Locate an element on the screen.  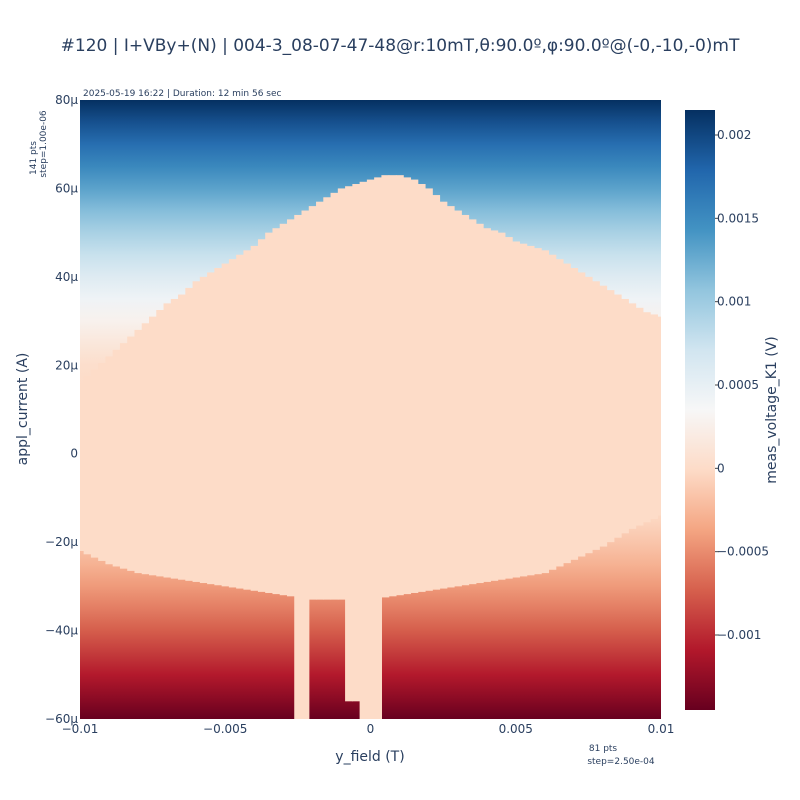
x-axis-ticks: −0.01 −0.005 0 0.005 0.01 is located at coordinates (368, 729).